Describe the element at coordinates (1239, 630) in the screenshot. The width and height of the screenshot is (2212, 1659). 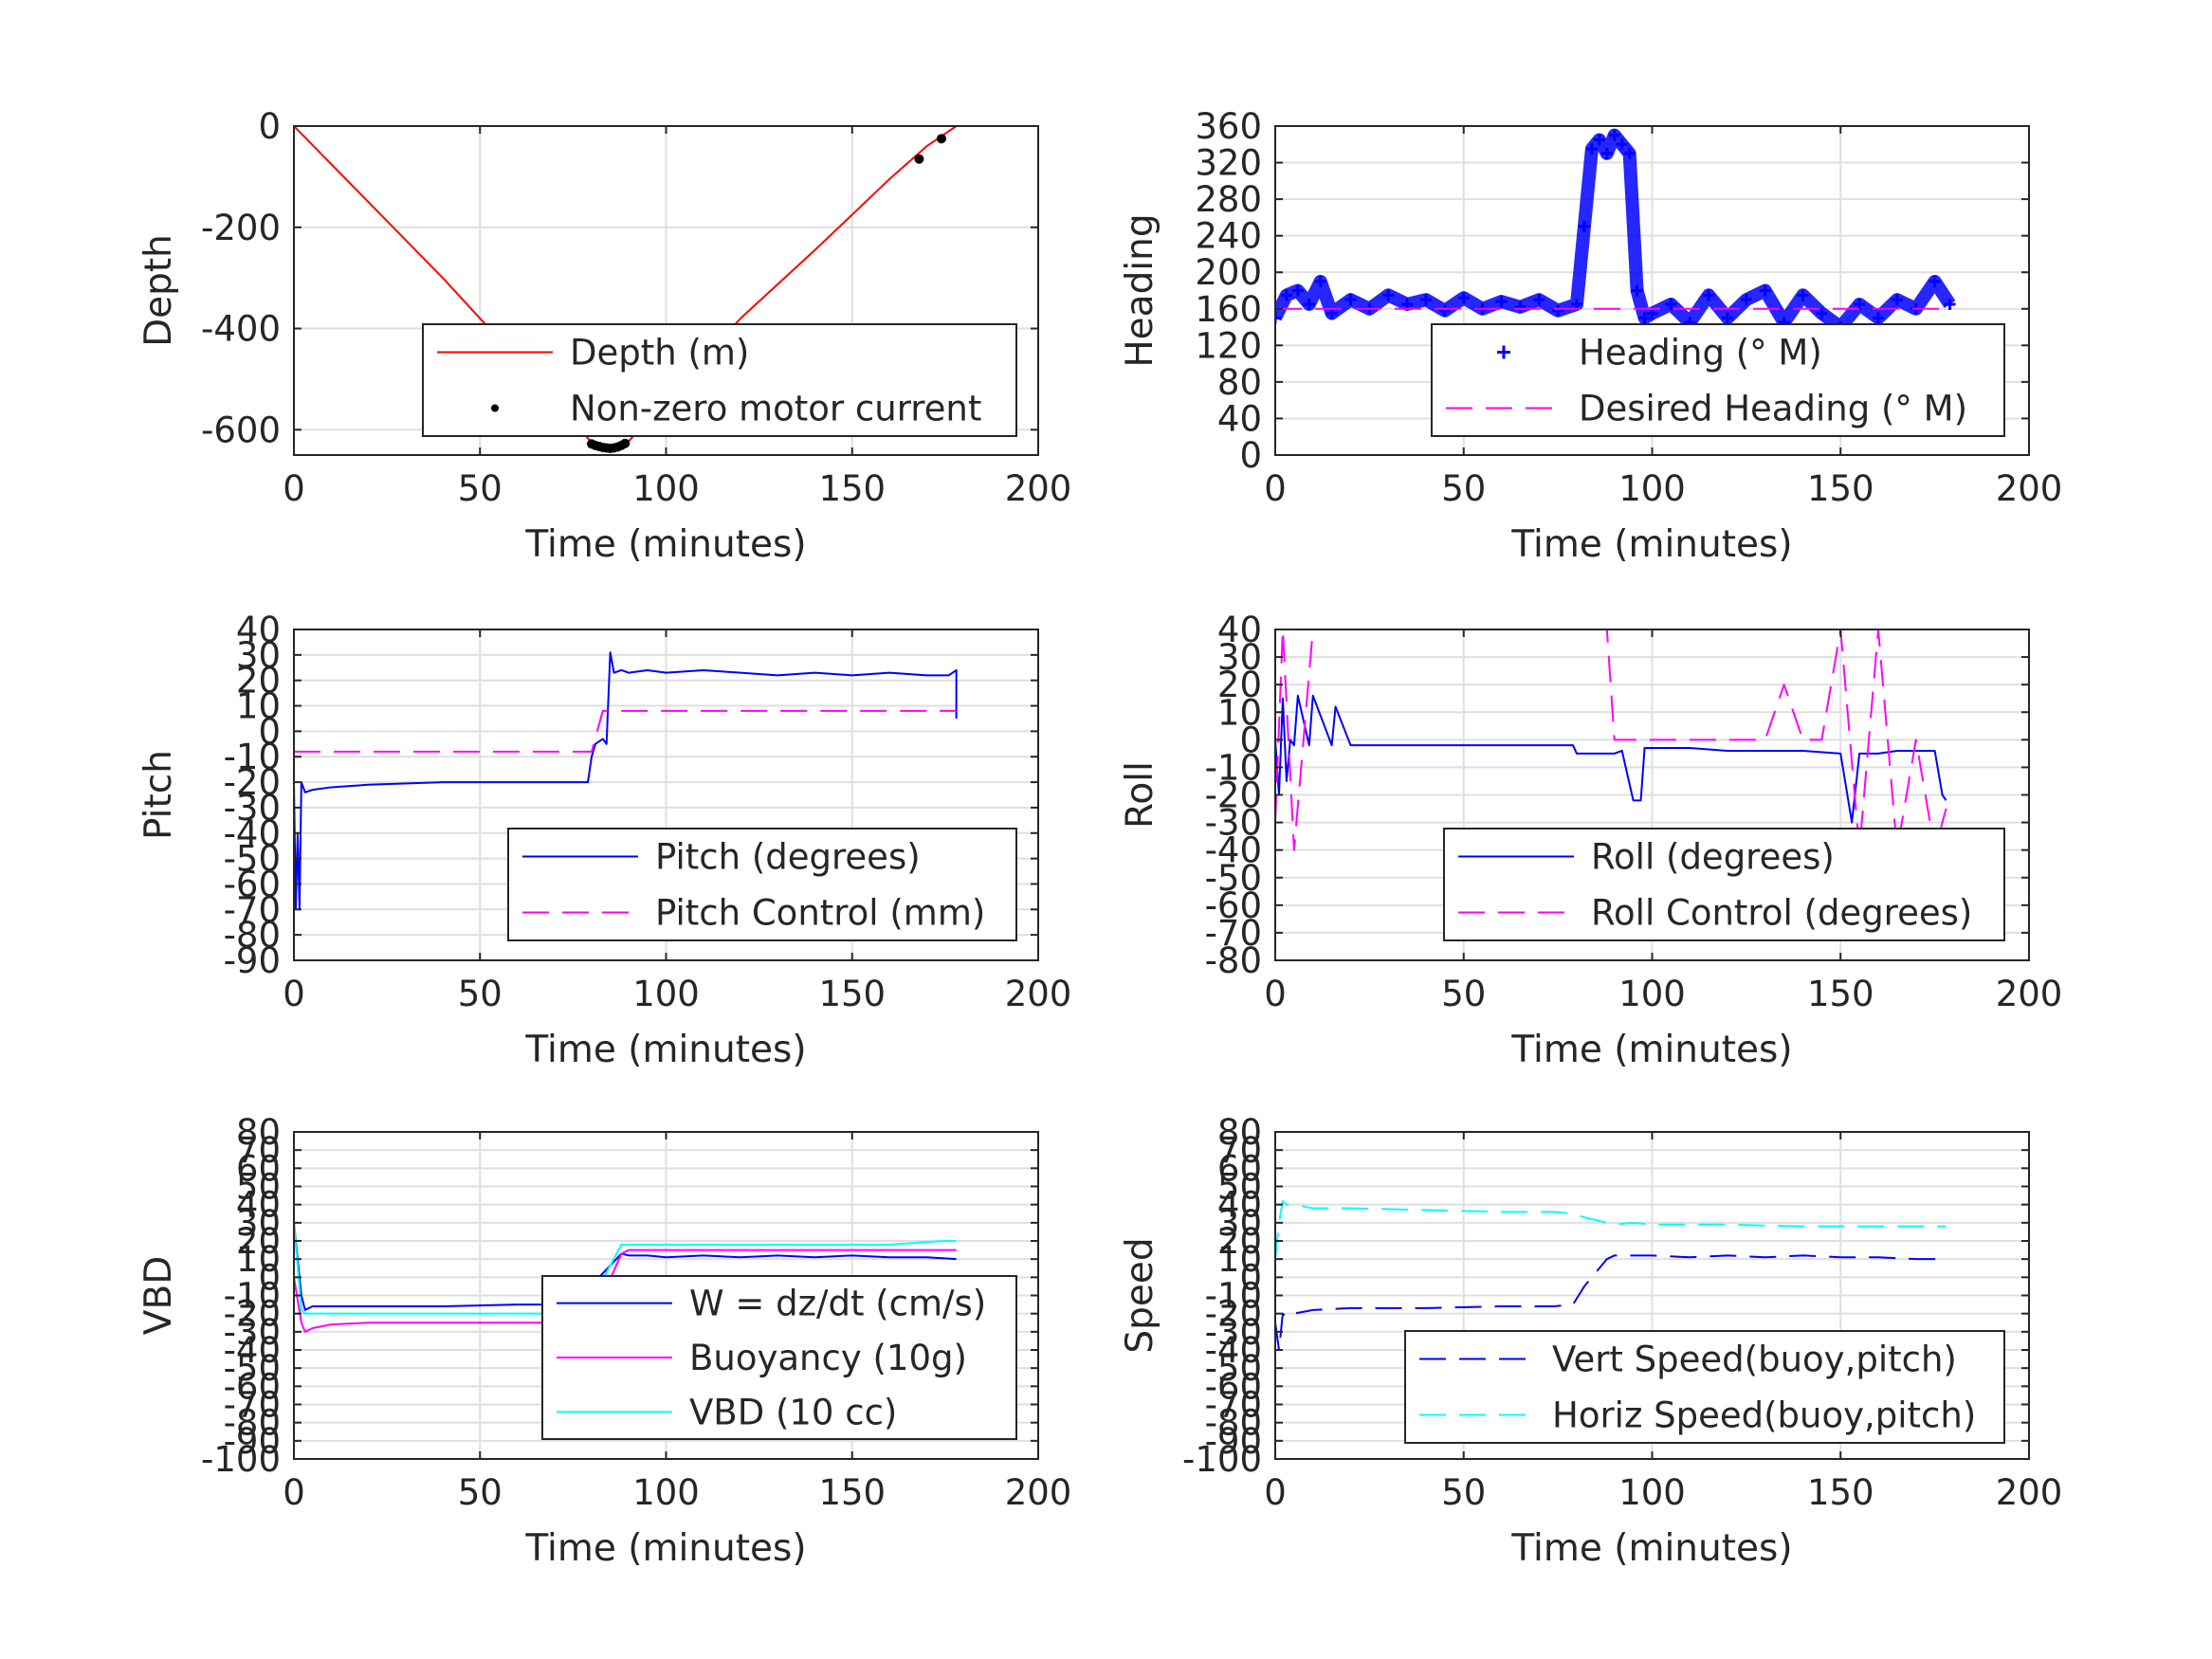
I see `roll-y-tick-label: 40` at that location.